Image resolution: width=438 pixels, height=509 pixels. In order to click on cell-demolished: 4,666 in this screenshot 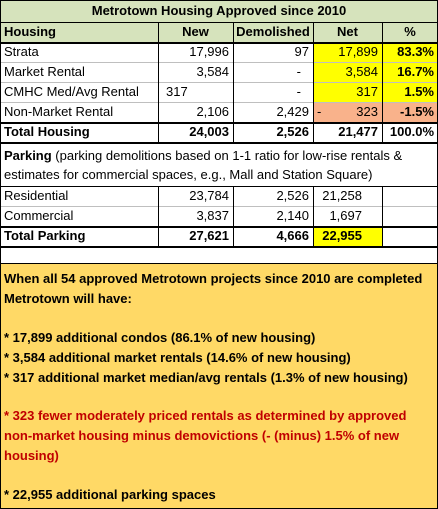, I will do `click(292, 235)`.